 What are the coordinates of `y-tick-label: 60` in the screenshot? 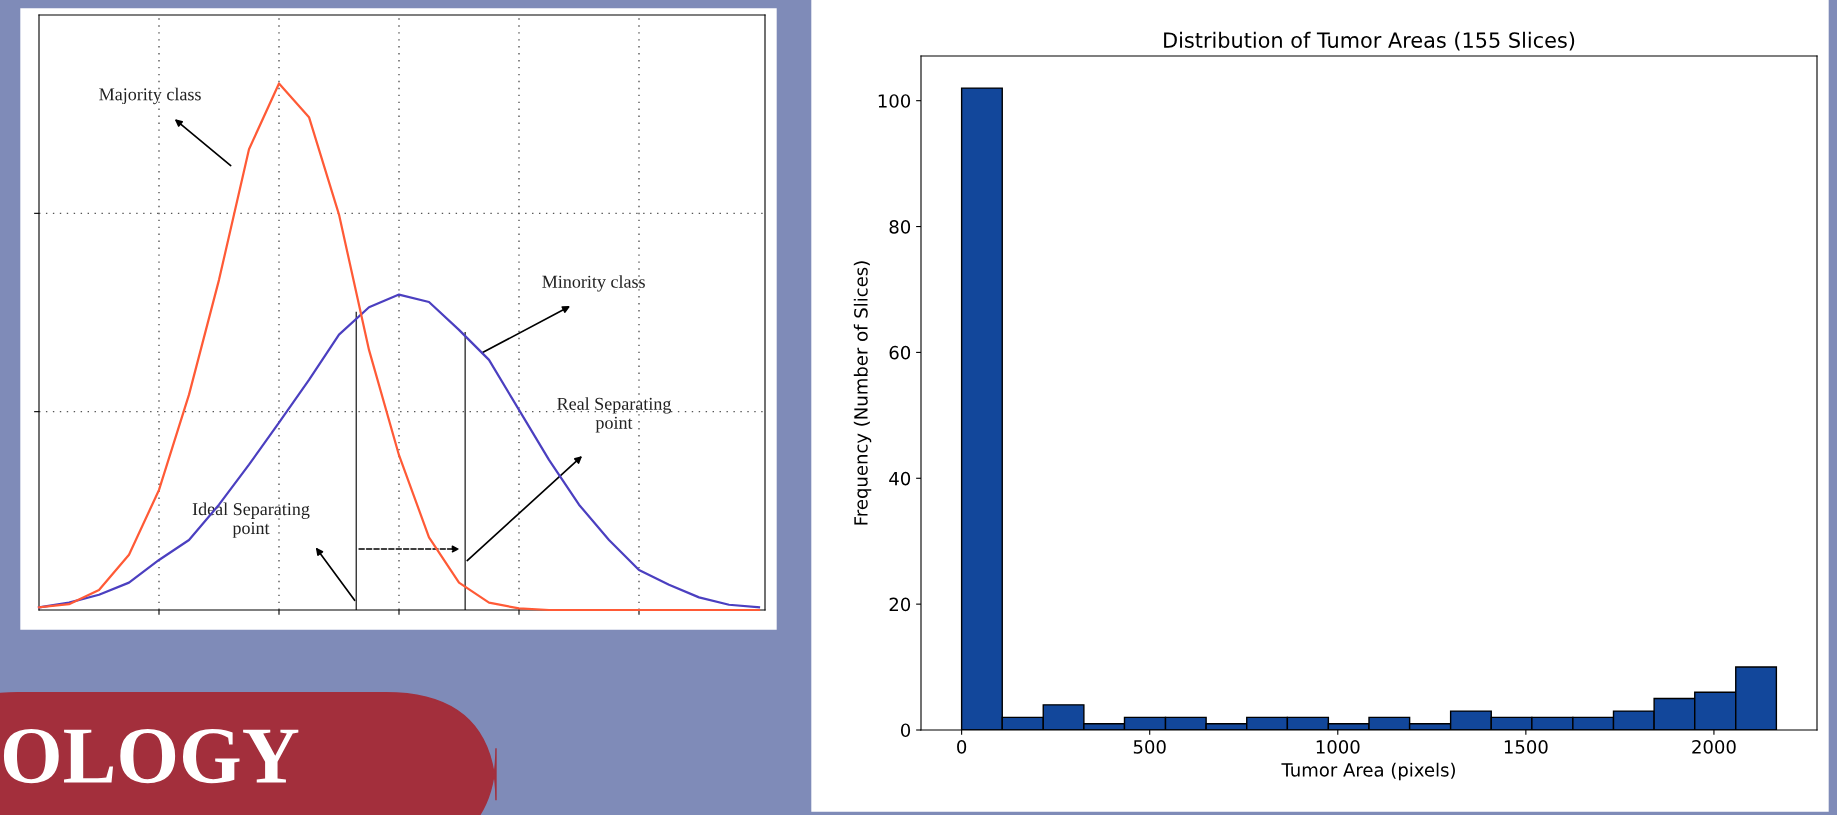 It's located at (900, 352).